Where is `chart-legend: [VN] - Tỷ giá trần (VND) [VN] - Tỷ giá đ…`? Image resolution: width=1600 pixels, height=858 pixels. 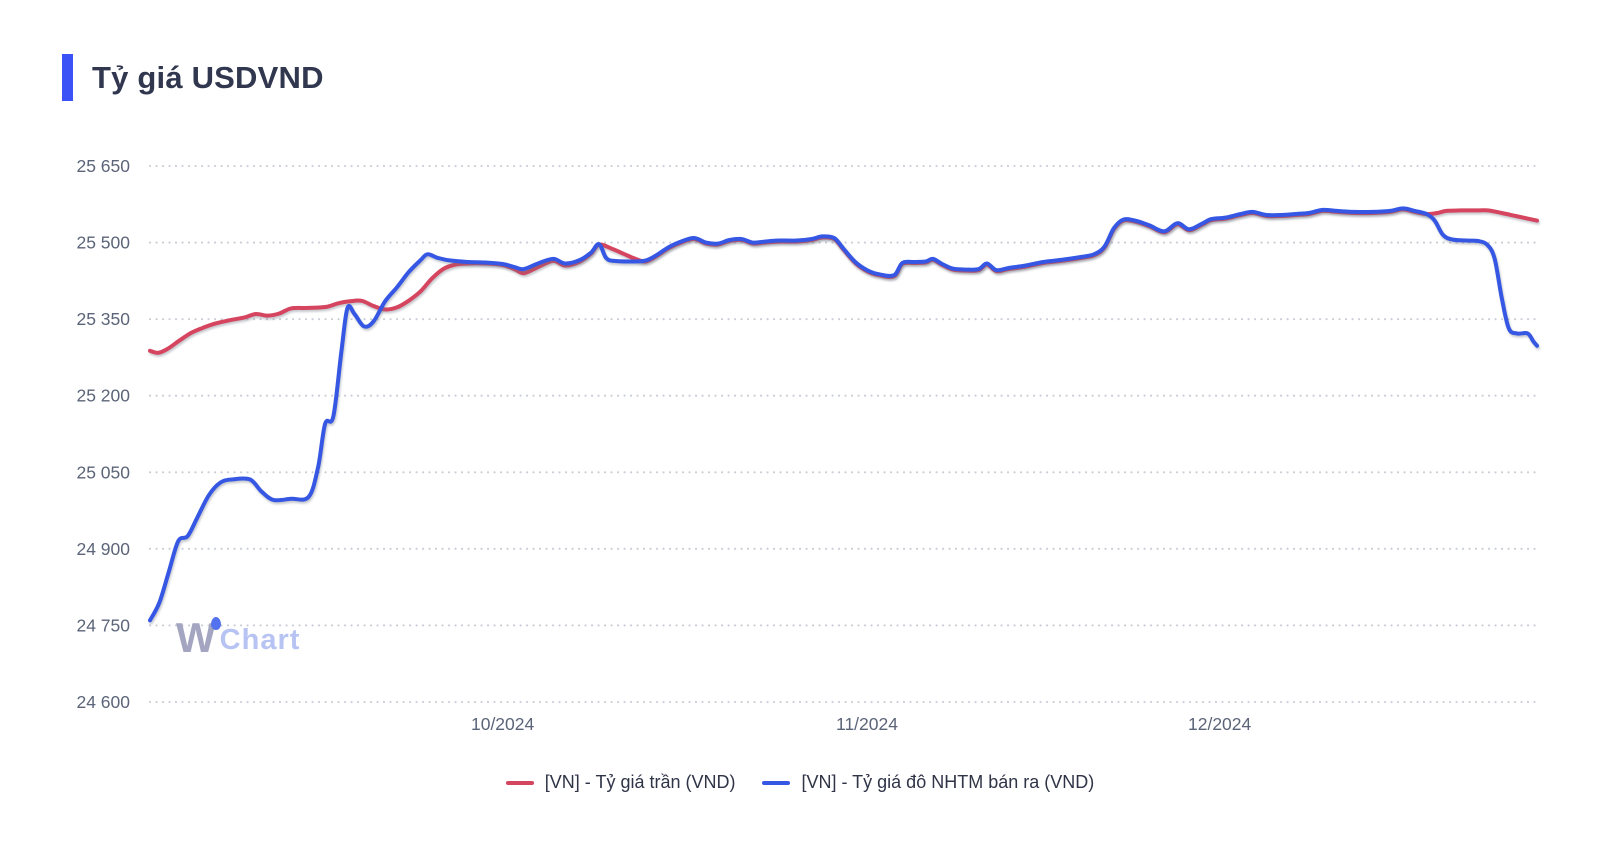 chart-legend: [VN] - Tỷ giá trần (VND) [VN] - Tỷ giá đ… is located at coordinates (800, 782).